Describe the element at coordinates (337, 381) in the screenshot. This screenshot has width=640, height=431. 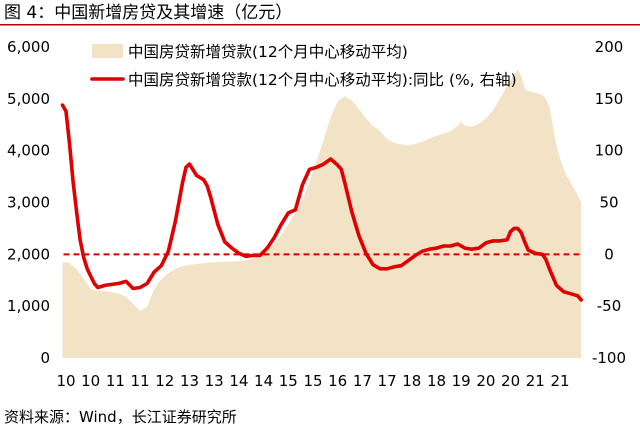
I see `x-tick-label-11: 16` at that location.